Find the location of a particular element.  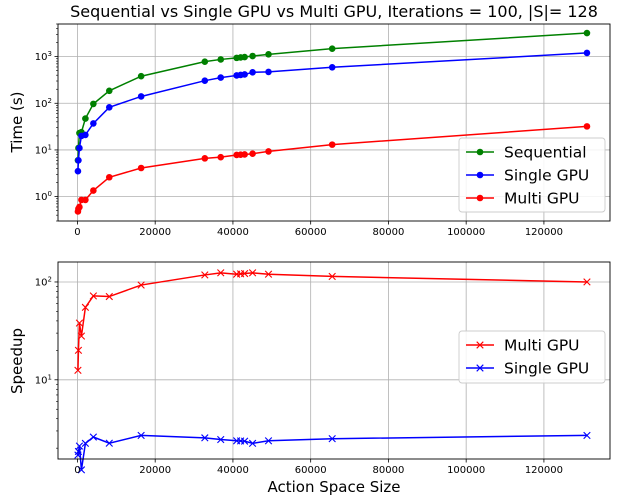

speedup-chart-ytick-label: 10¹ is located at coordinates (43, 379).